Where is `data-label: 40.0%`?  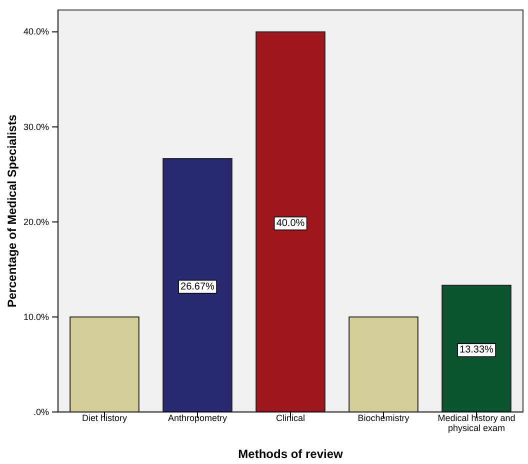
data-label: 40.0% is located at coordinates (290, 223).